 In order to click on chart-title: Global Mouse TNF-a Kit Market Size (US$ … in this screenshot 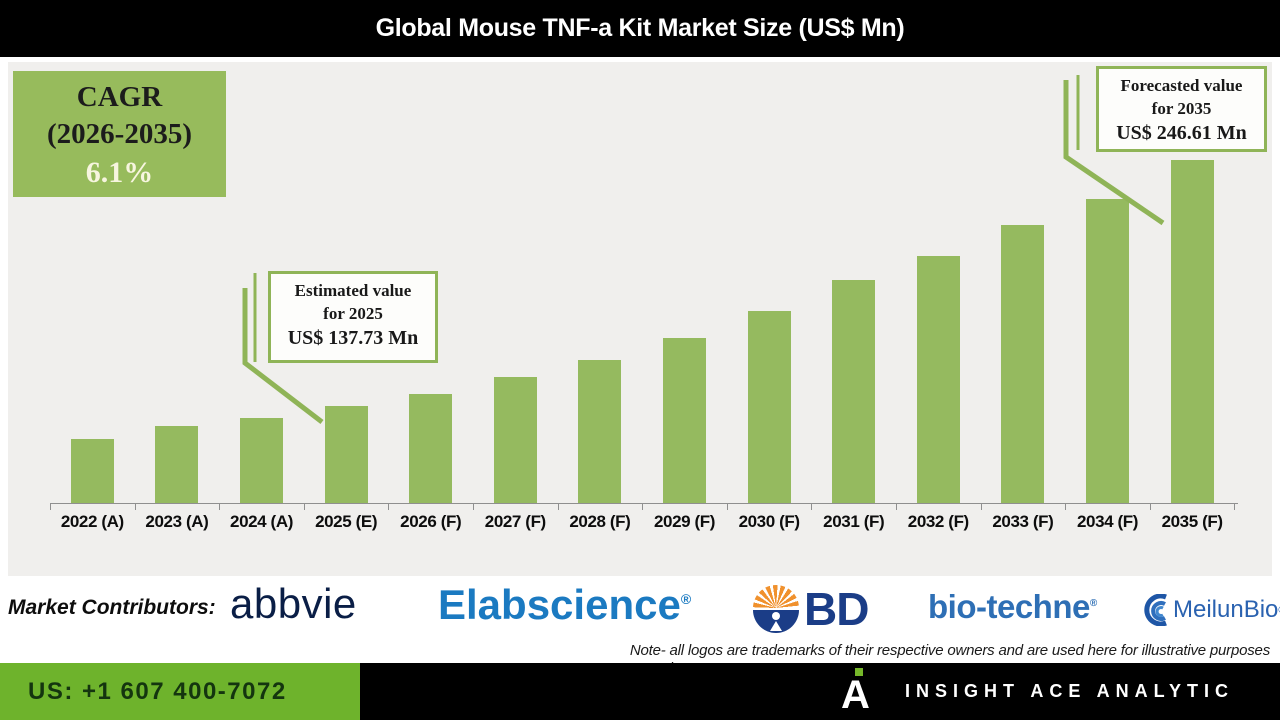, I will do `click(640, 28)`.